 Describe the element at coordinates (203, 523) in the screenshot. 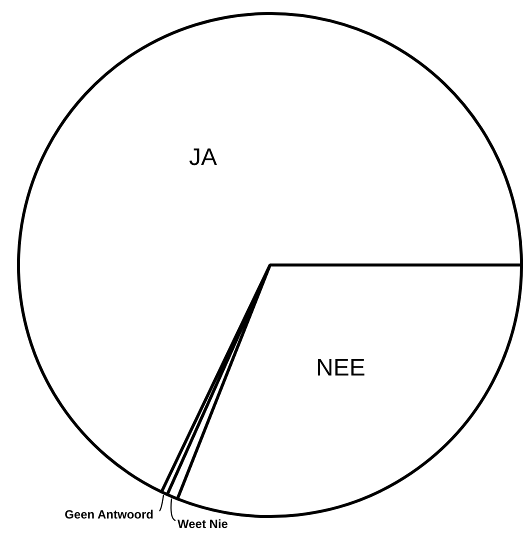

I see `slice-label: Weet Nie` at that location.